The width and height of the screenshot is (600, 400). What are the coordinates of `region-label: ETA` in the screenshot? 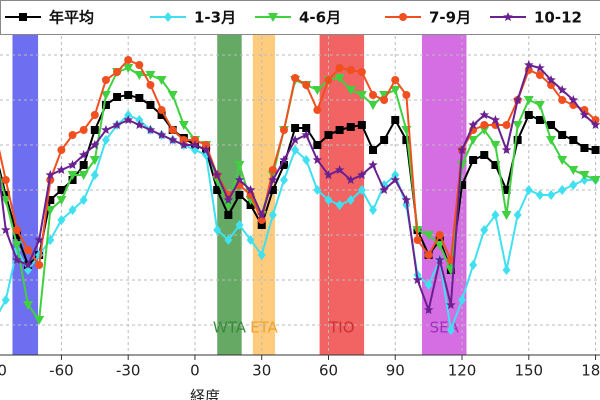 It's located at (264, 328).